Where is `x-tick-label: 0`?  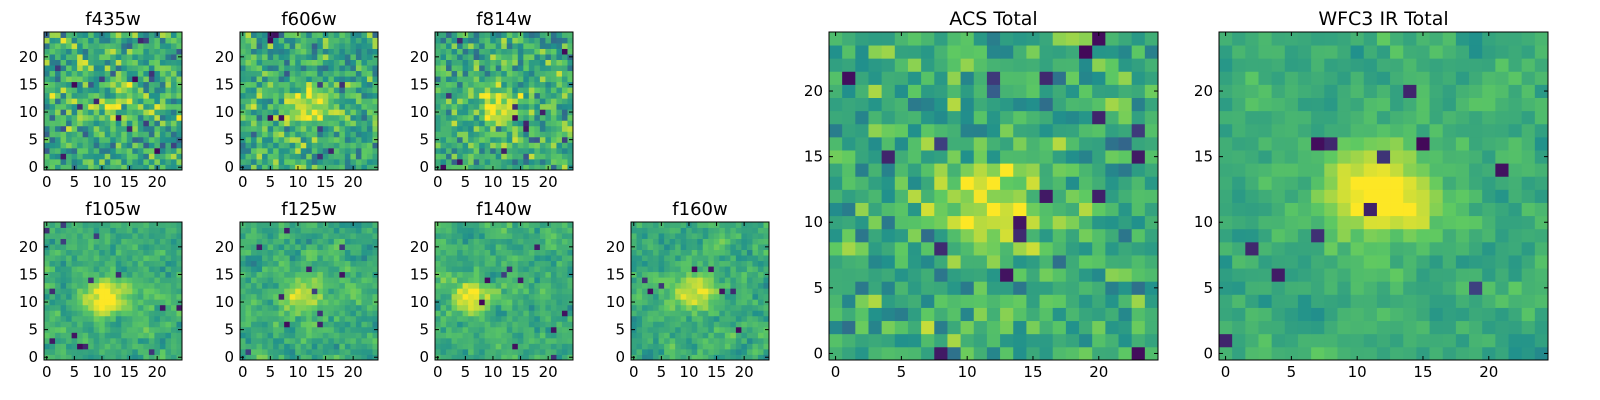
x-tick-label: 0 is located at coordinates (243, 182).